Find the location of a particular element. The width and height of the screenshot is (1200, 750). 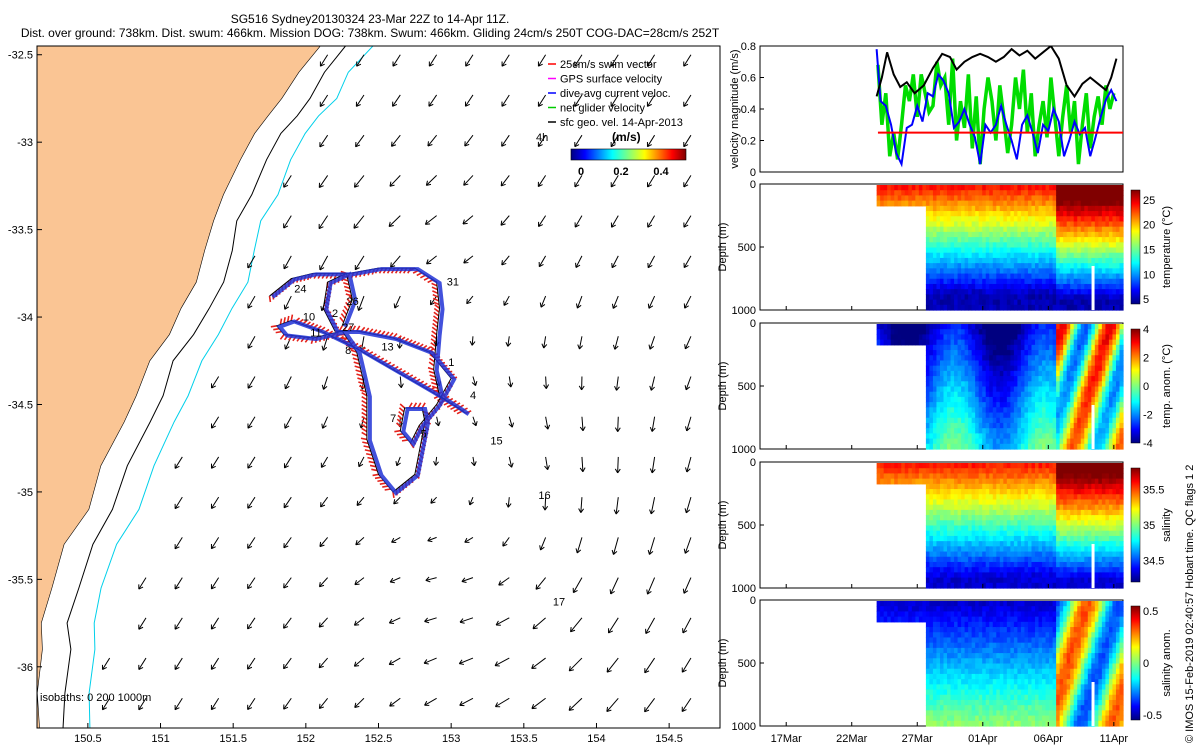

map-ytick-label: -33 is located at coordinates (25, 143).